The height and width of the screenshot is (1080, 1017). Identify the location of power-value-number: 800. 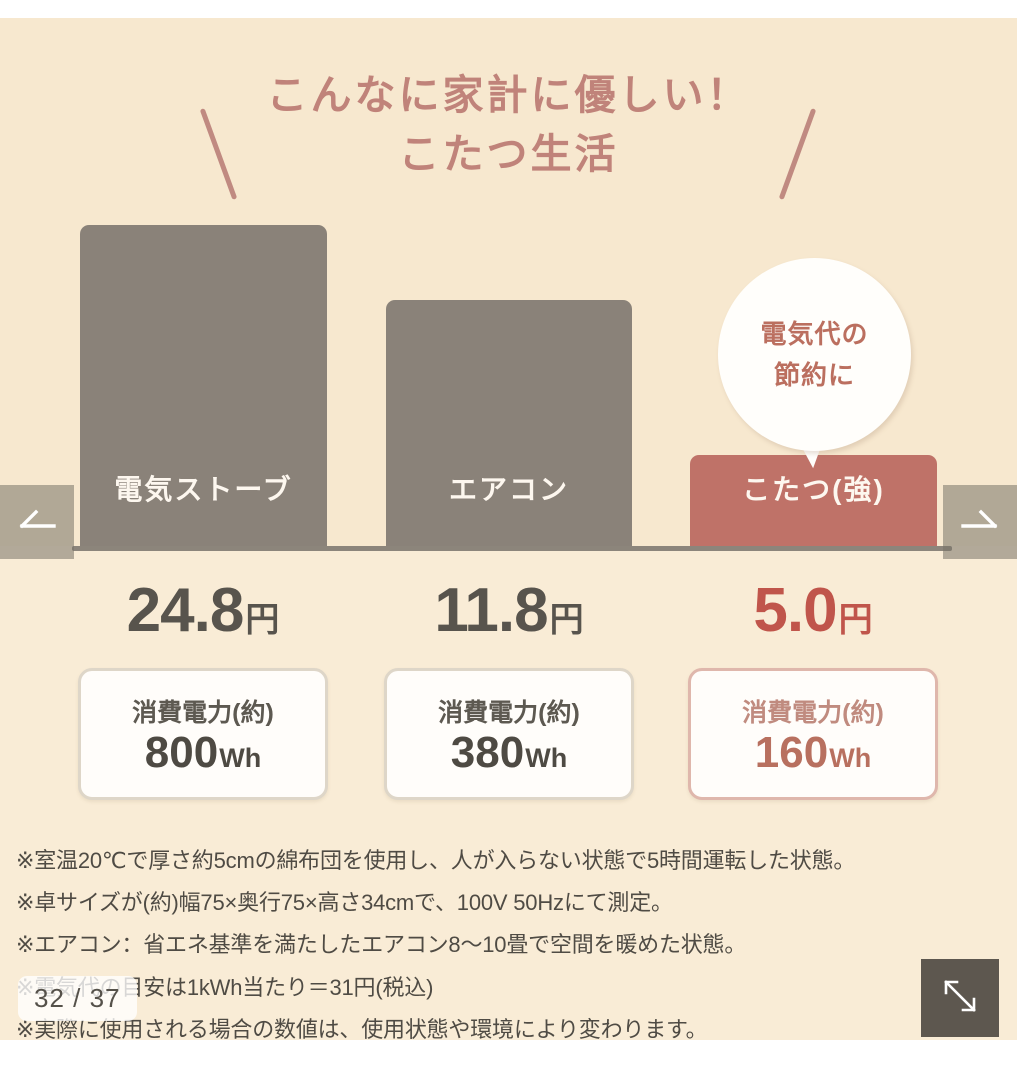
(181, 752).